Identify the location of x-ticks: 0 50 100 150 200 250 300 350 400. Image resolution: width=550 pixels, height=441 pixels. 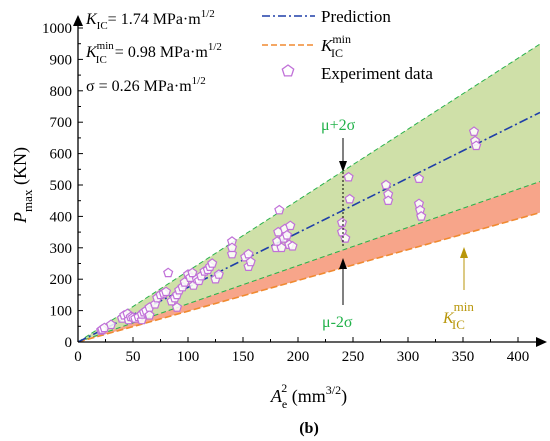
(301, 351).